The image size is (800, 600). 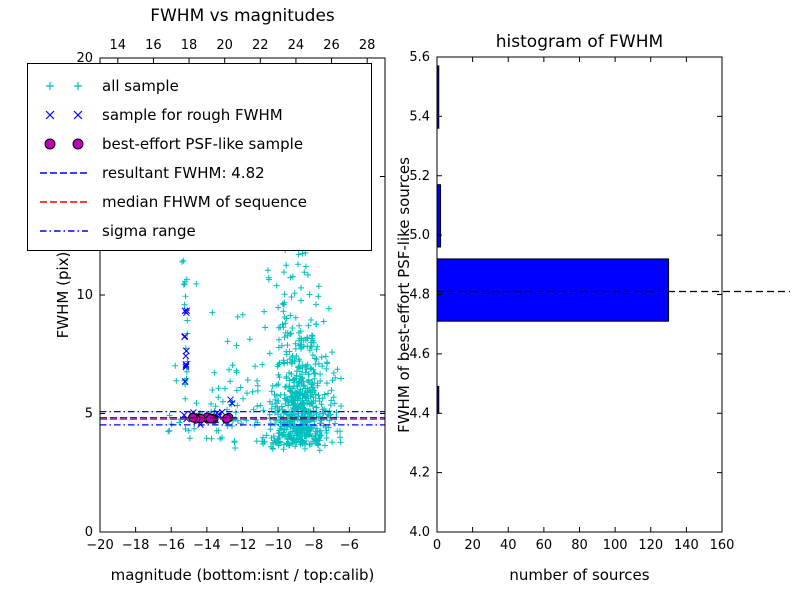 What do you see at coordinates (296, 45) in the screenshot?
I see `tick-label: 24` at bounding box center [296, 45].